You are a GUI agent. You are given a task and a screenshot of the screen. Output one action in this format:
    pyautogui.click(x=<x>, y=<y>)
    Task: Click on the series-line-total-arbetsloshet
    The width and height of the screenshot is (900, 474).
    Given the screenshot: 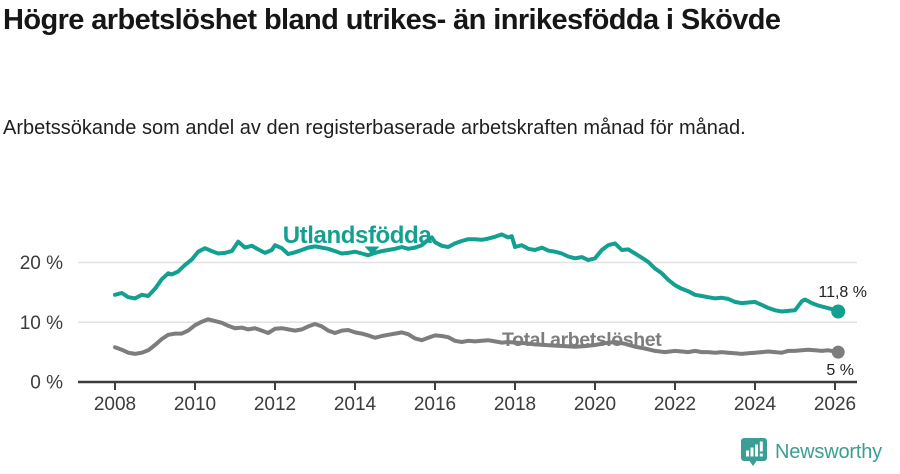 What is the action you would take?
    pyautogui.click(x=477, y=336)
    